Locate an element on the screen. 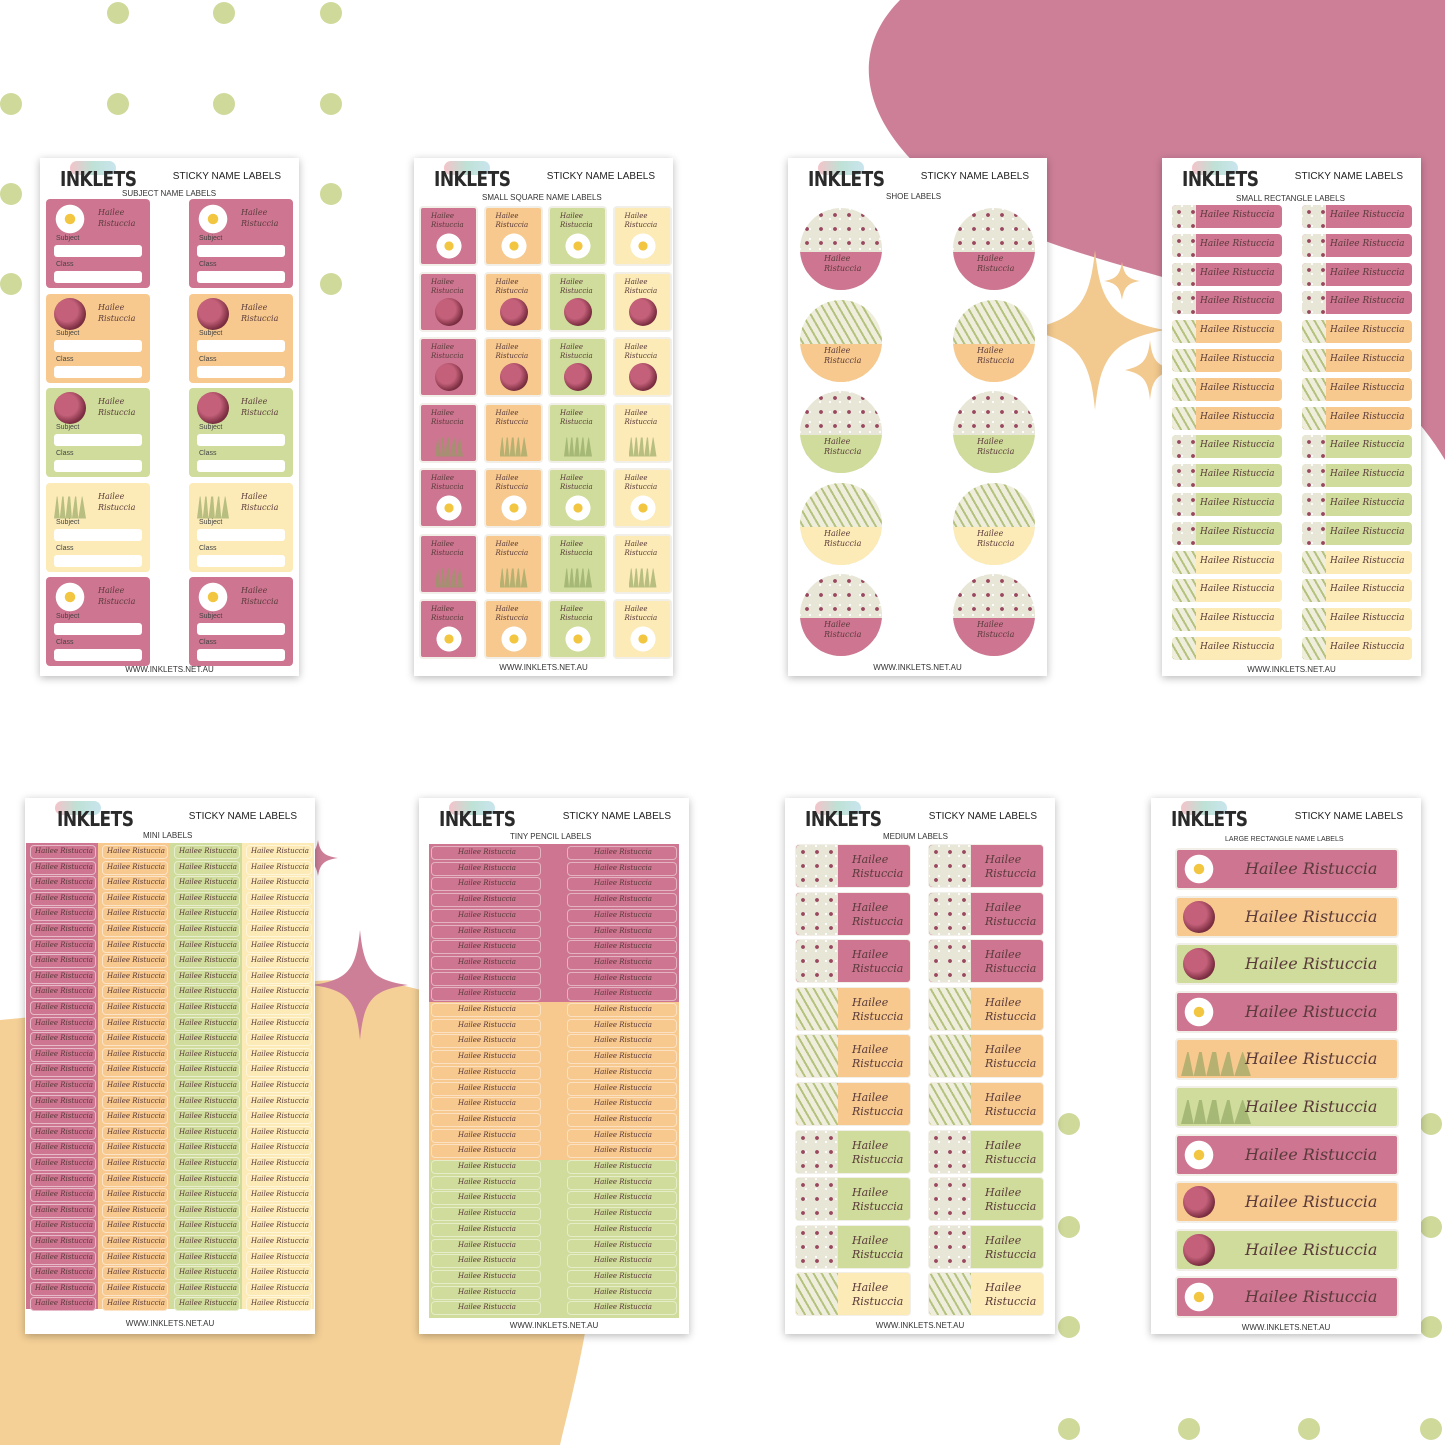  logo: INKLETS is located at coordinates (95, 820).